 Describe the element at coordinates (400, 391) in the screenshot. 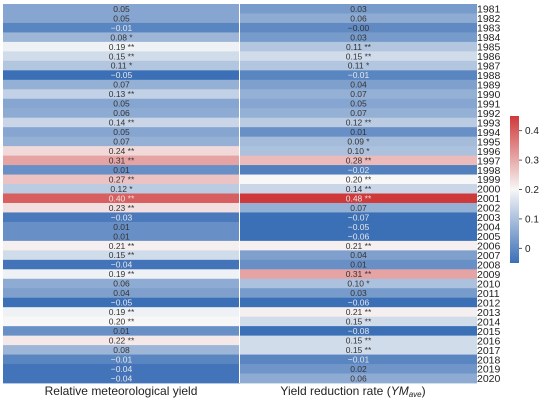

I see `column-label-right-italic: YM` at that location.